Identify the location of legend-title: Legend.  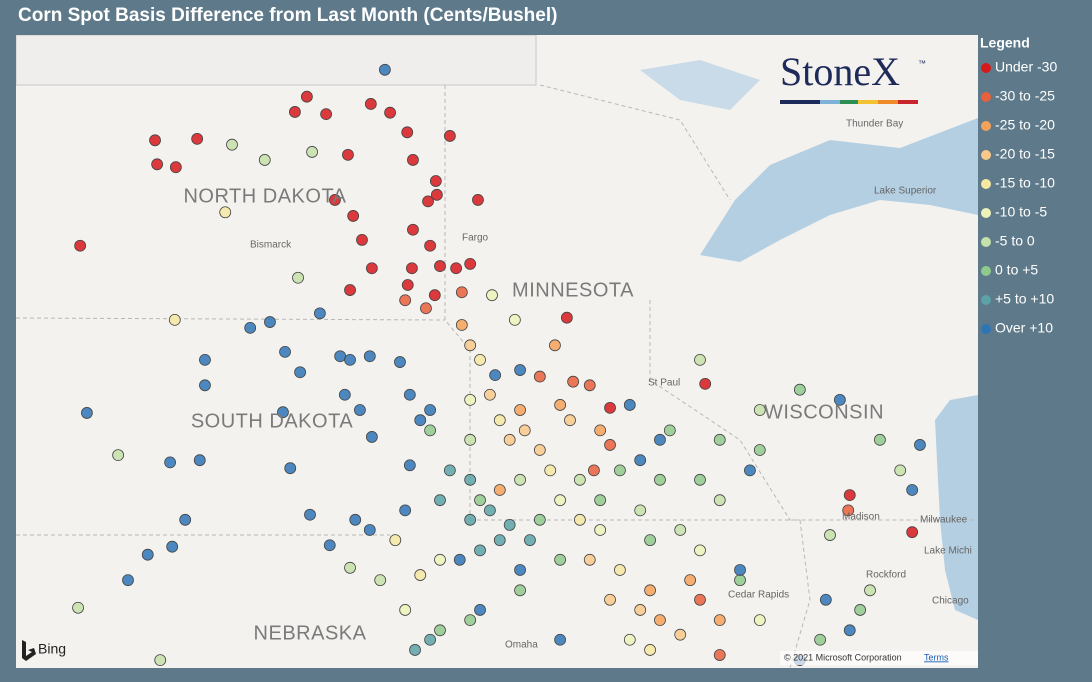
(1005, 43).